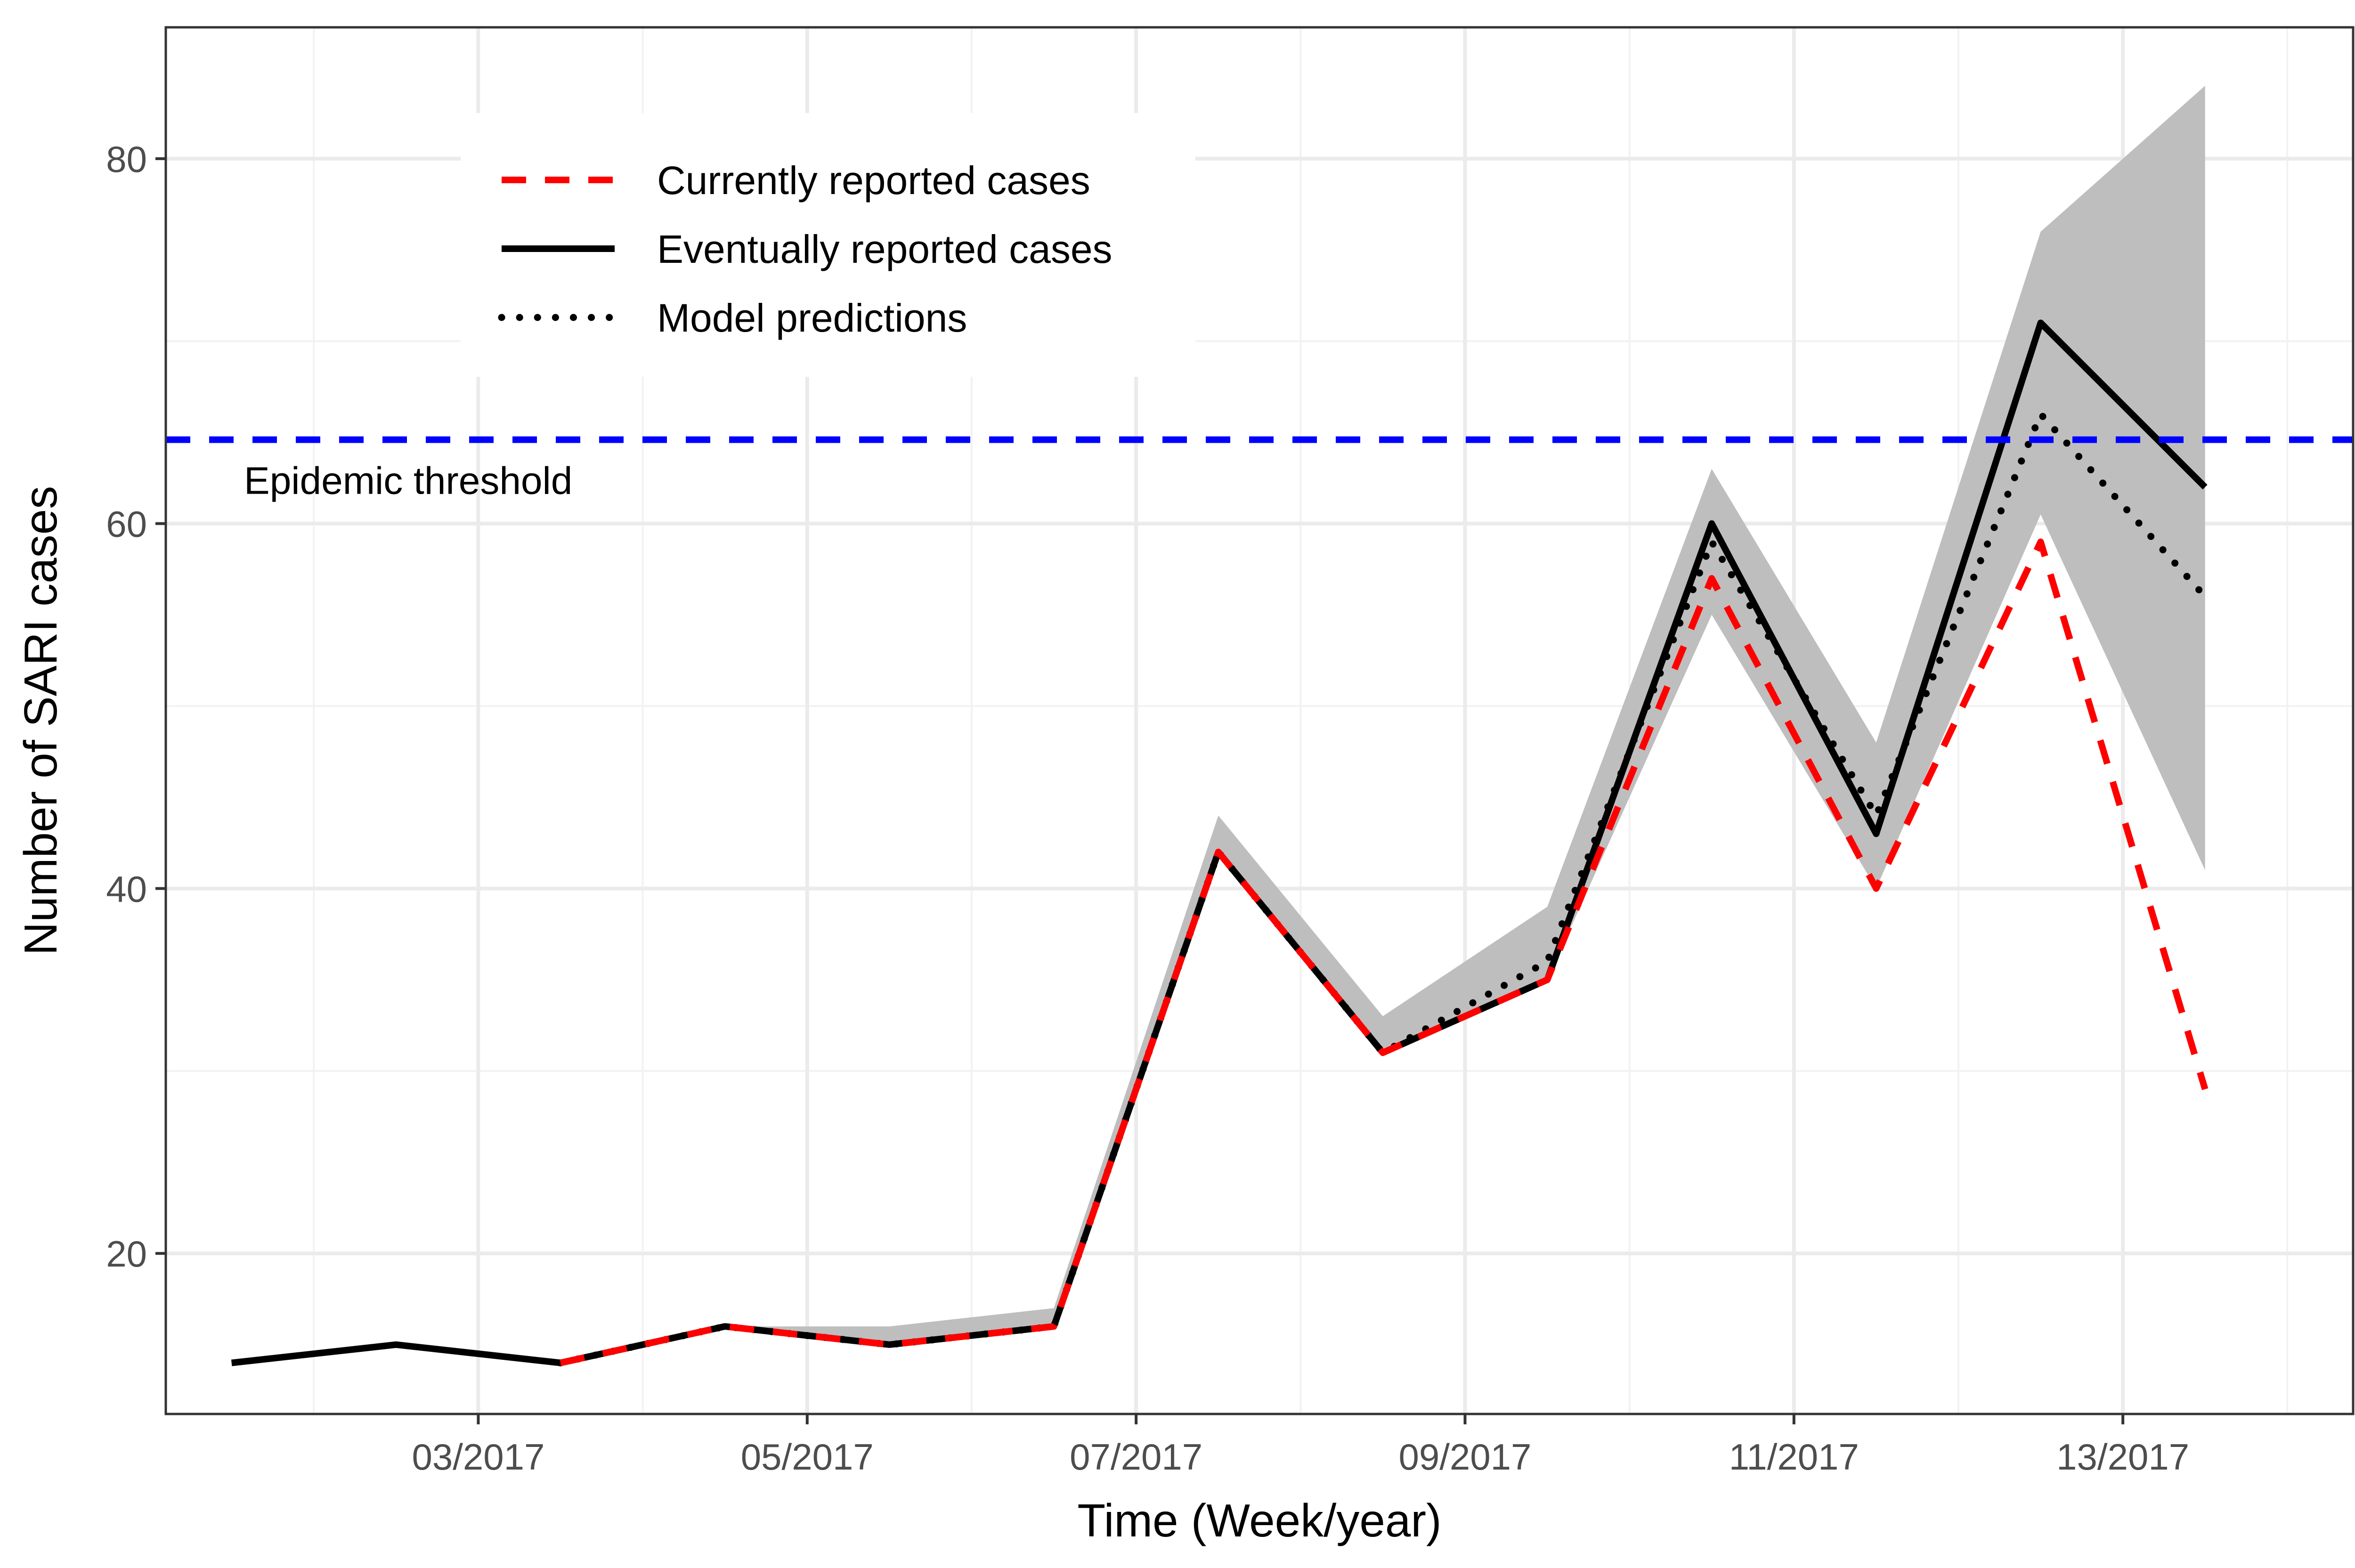  What do you see at coordinates (126, 889) in the screenshot?
I see `y-tick-label: 40` at bounding box center [126, 889].